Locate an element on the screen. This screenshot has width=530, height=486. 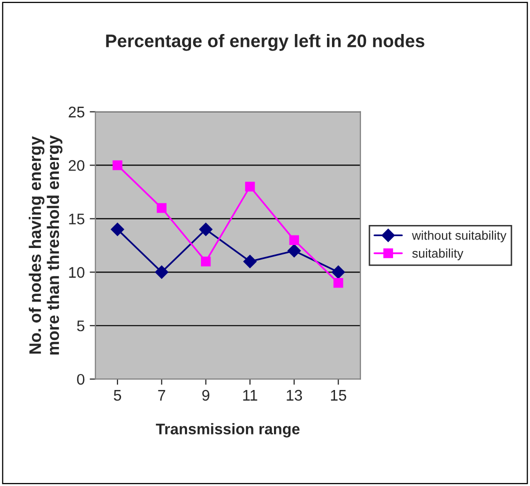
chart-title: Percentage of energy left in 20 nodes is located at coordinates (265, 42).